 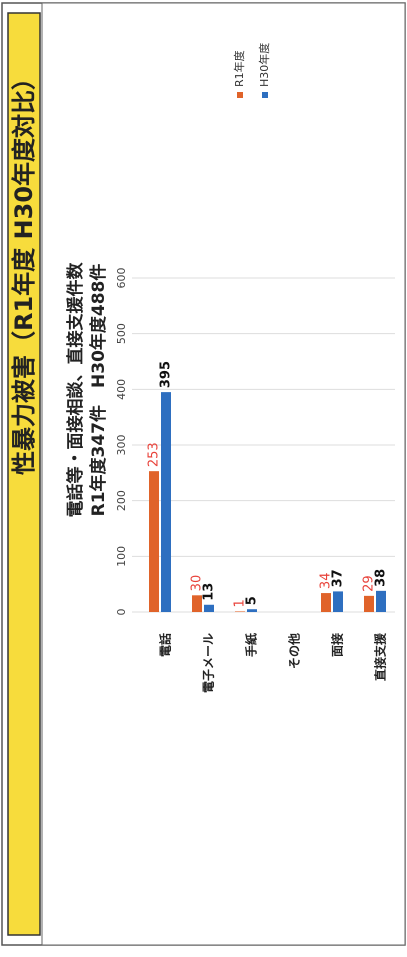 I want to click on x-tick-label: 100, so click(x=121, y=556).